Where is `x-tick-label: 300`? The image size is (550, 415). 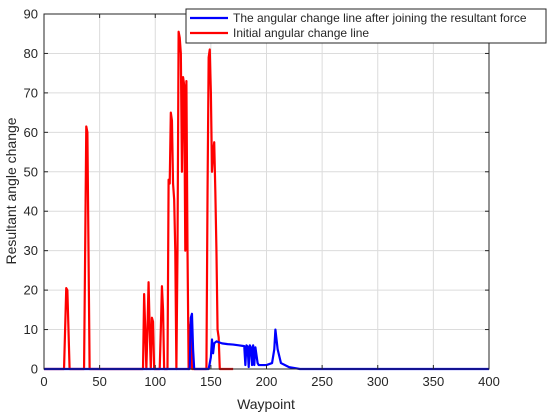 x-tick-label: 300 is located at coordinates (378, 381).